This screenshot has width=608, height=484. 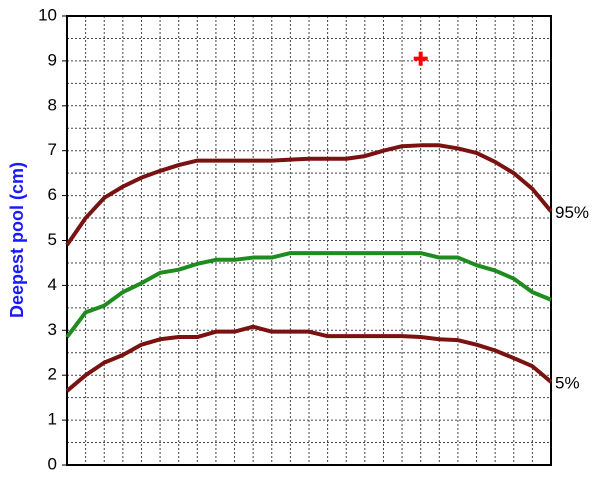 What do you see at coordinates (52, 419) in the screenshot?
I see `y-tick-label: 1` at bounding box center [52, 419].